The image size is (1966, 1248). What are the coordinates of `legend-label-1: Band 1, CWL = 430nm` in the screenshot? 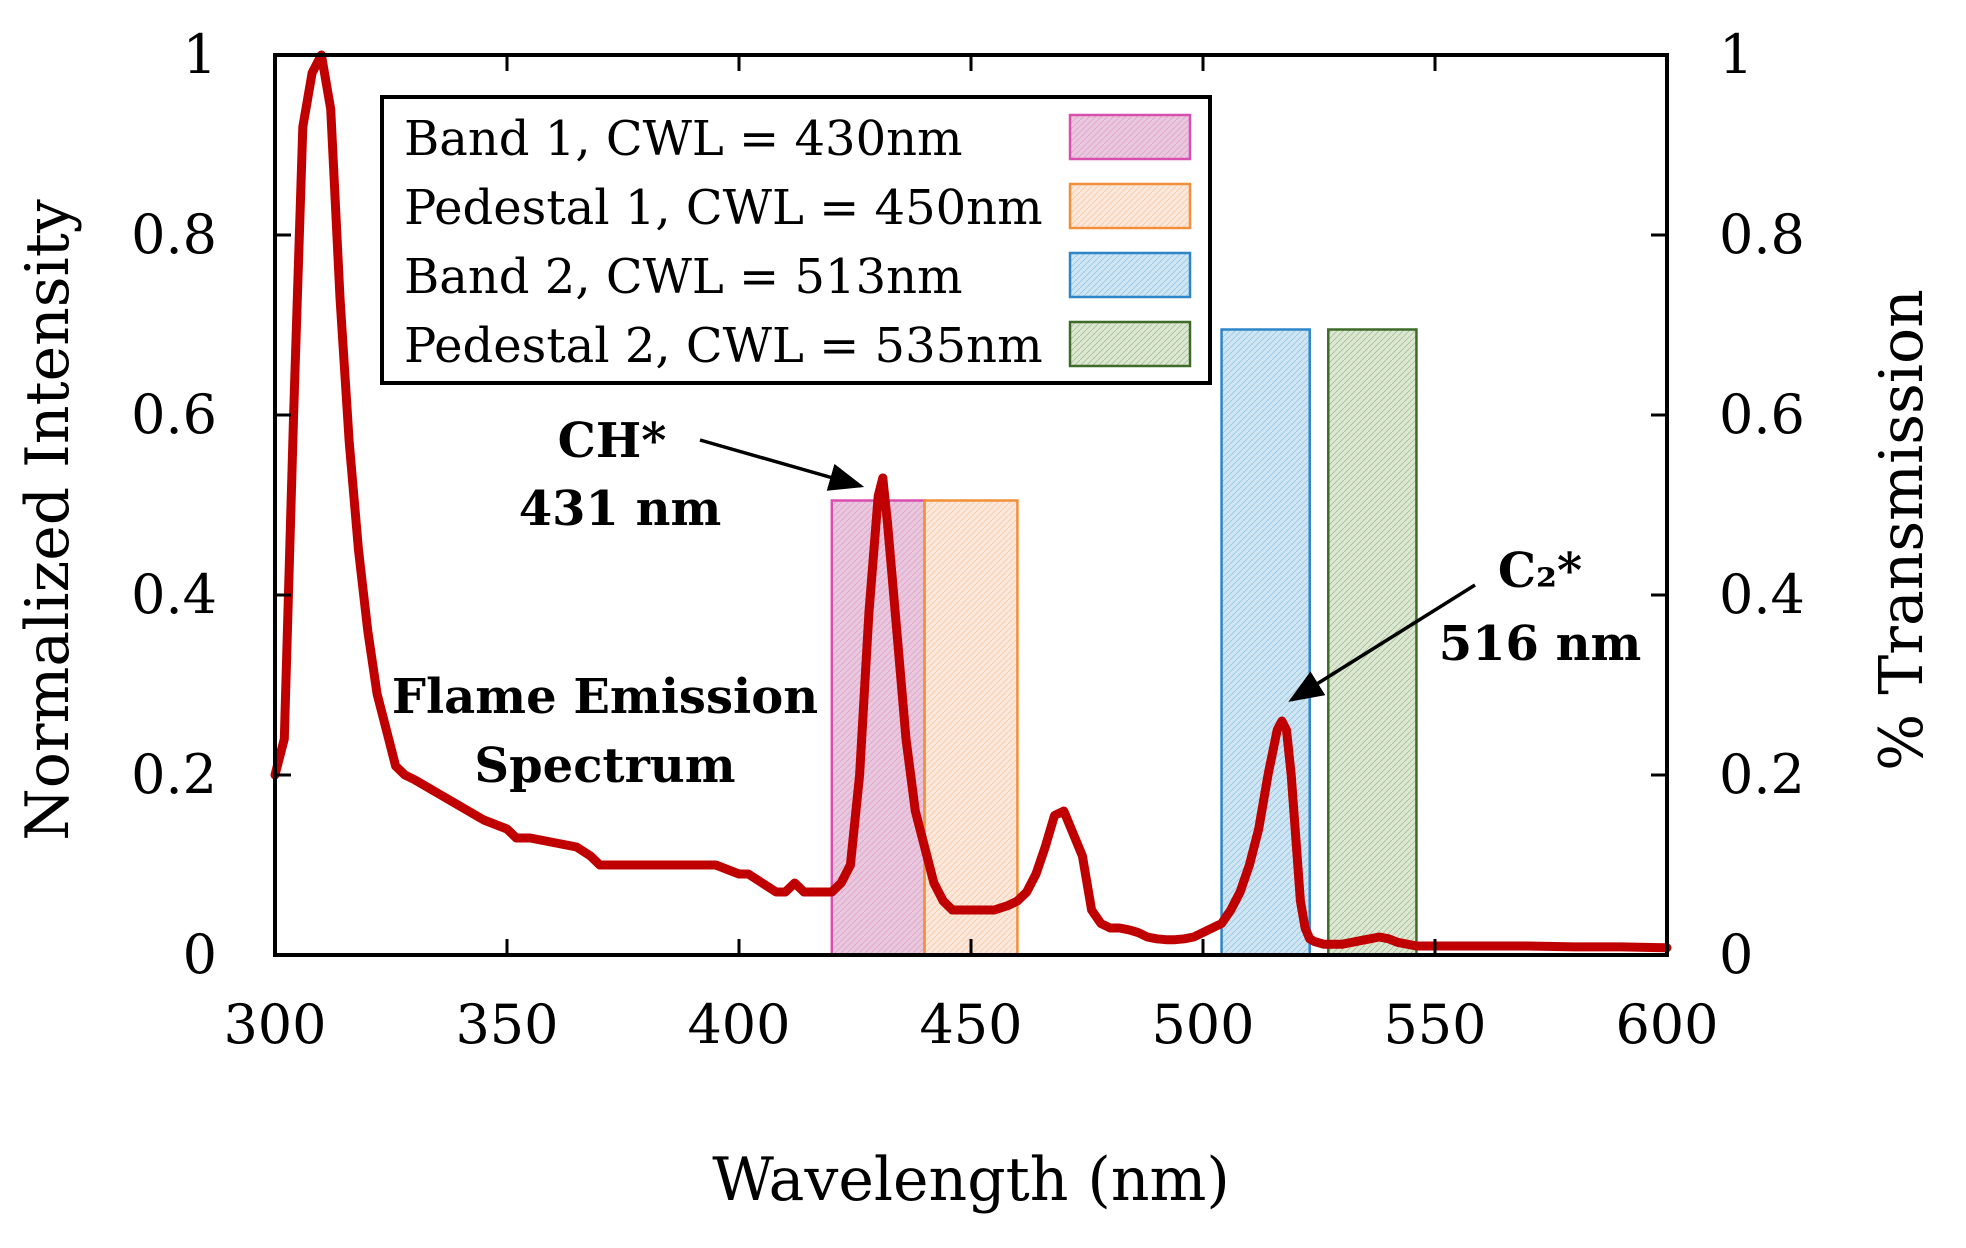 It's located at (683, 139).